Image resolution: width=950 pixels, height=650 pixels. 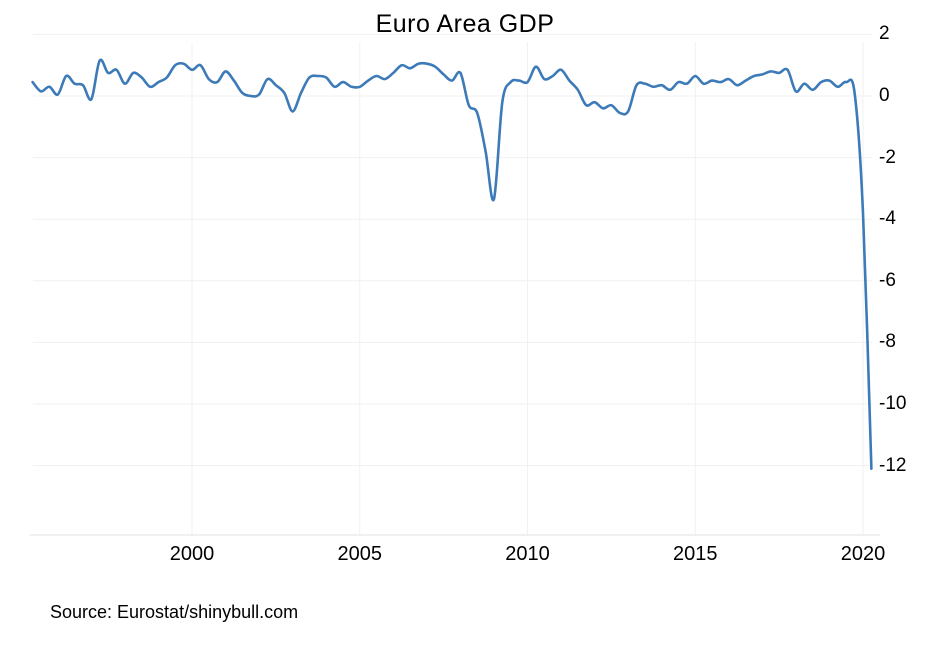 I want to click on y-tick-label: -8, so click(x=887, y=342).